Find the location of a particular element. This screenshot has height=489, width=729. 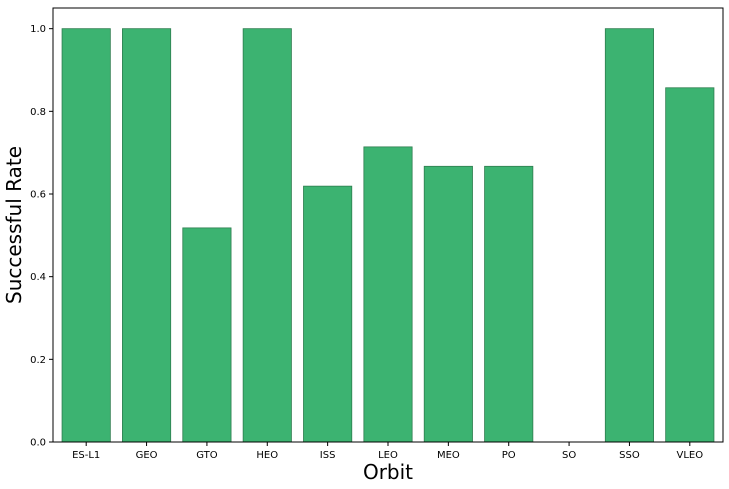

bar-po is located at coordinates (509, 304).